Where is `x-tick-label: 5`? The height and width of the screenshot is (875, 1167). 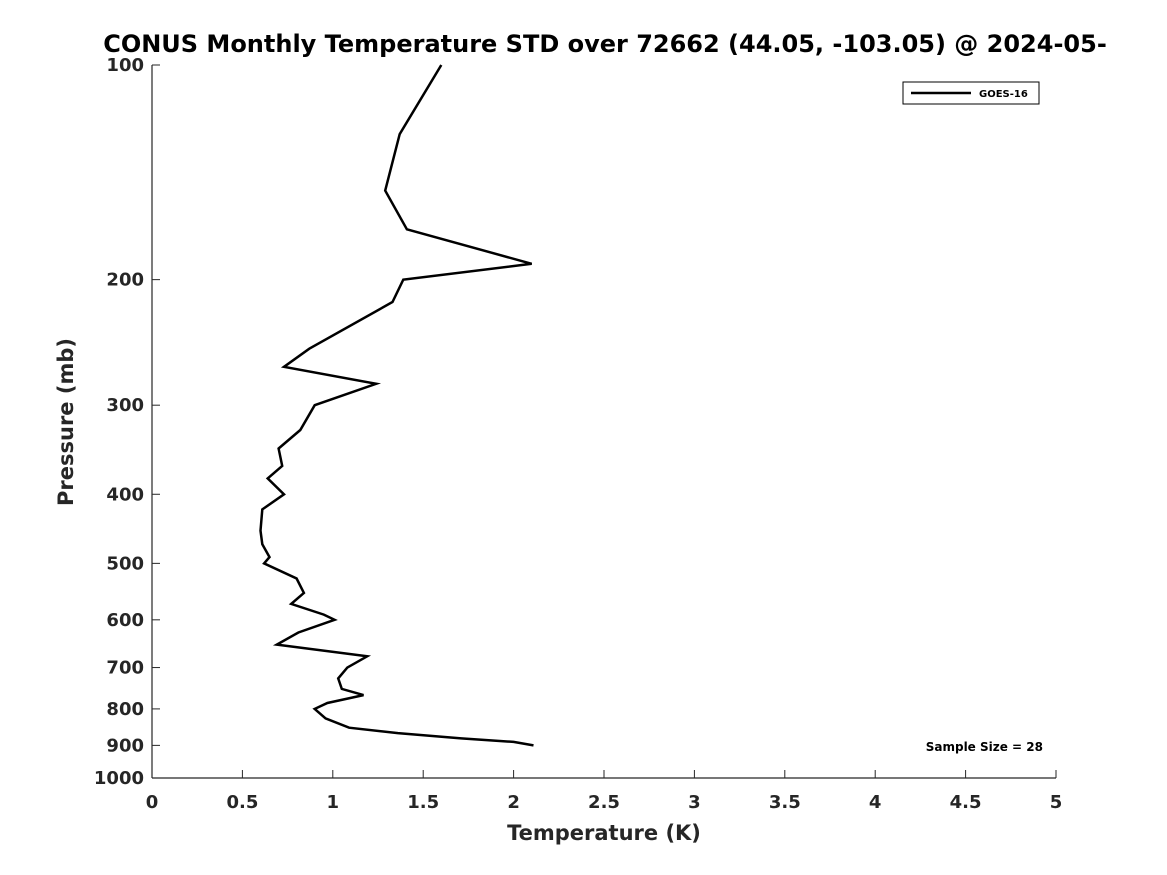
x-tick-label: 5 is located at coordinates (1056, 802).